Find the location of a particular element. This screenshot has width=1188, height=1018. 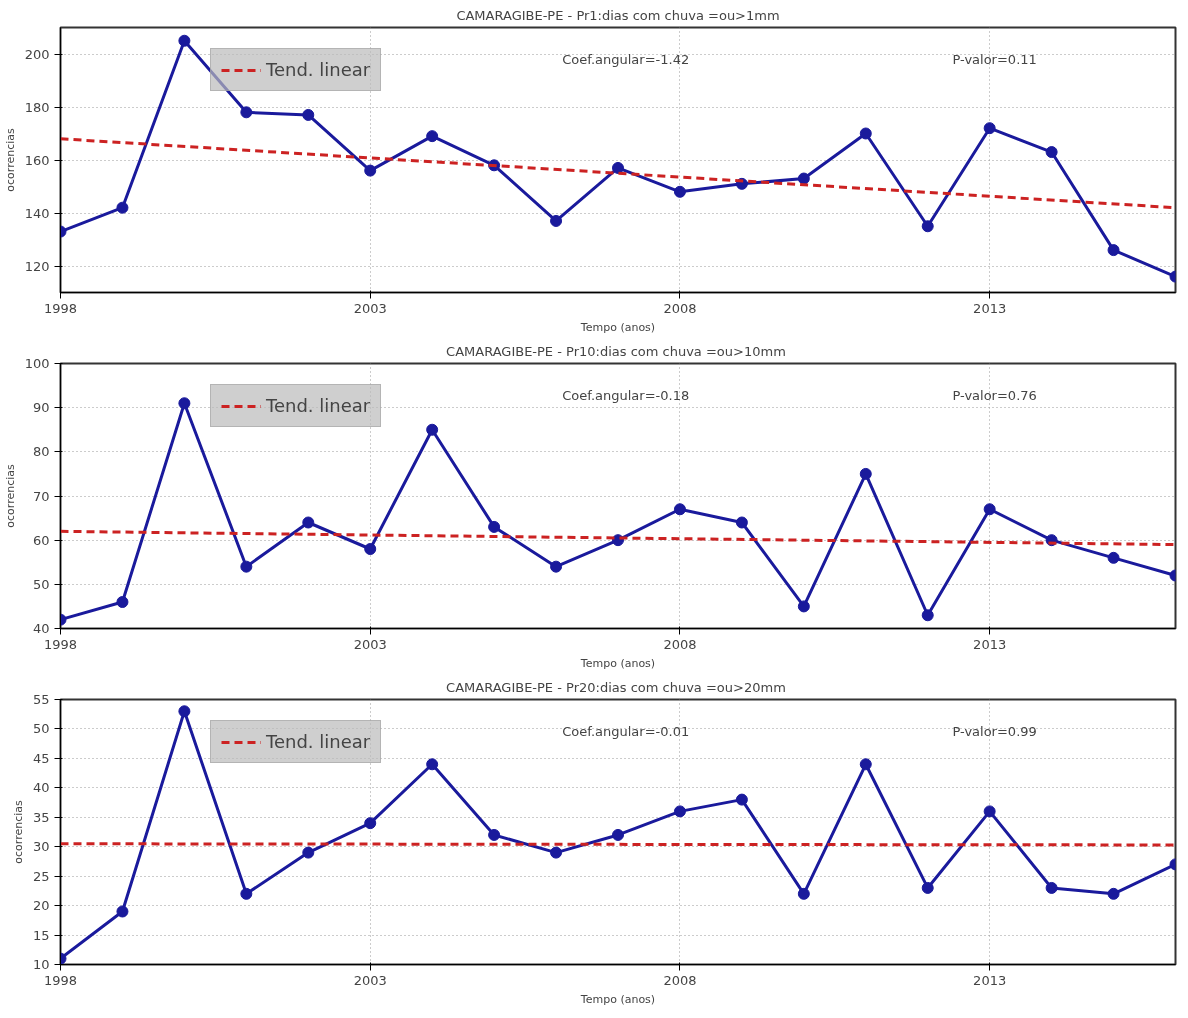

annotation: P-valor=0.76 is located at coordinates (994, 395).